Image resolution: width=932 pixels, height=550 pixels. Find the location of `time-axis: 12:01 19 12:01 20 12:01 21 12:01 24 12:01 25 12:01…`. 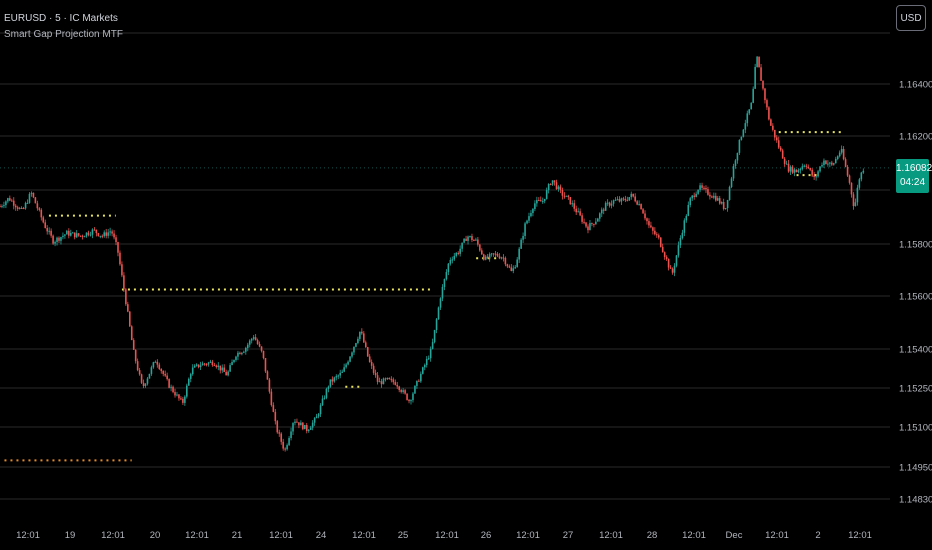

time-axis: 12:01 19 12:01 20 12:01 21 12:01 24 12:01 25 12:01… is located at coordinates (444, 535).